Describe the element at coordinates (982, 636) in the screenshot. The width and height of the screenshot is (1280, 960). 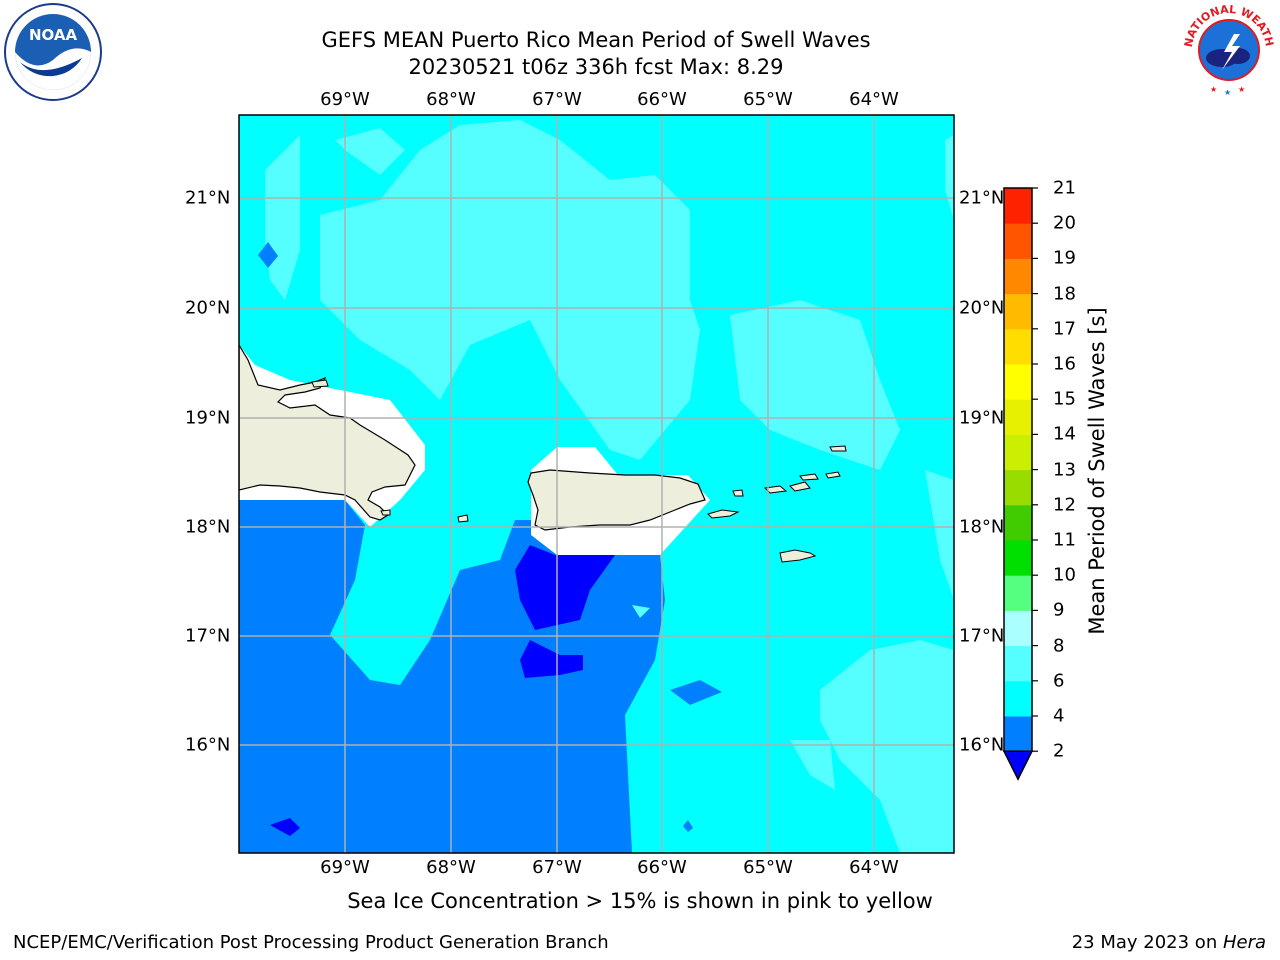
I see `lat-label-right: 17°N` at that location.